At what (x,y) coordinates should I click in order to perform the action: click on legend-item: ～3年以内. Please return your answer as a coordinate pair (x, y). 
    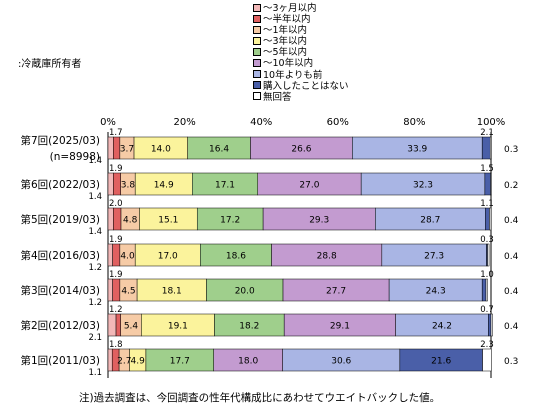
    Looking at the image, I should click on (301, 41).